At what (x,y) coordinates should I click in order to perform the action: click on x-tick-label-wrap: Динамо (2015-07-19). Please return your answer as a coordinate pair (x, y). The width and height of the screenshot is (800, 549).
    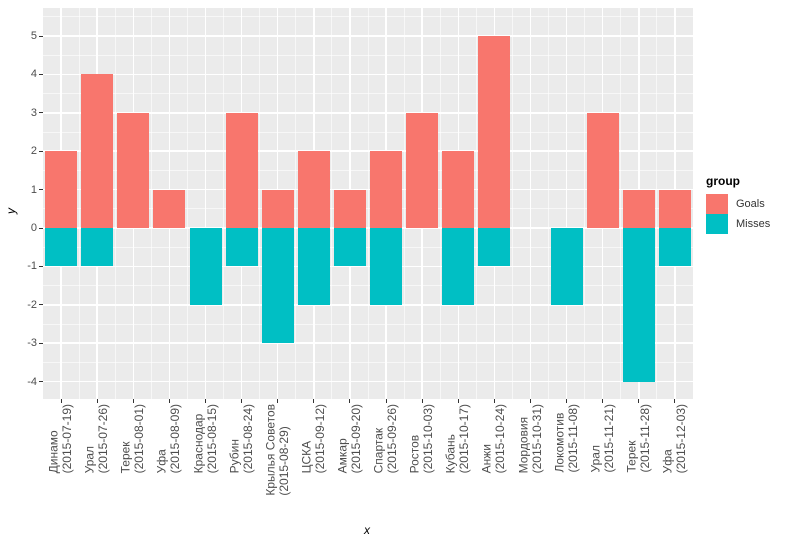
    Looking at the image, I should click on (60, 439).